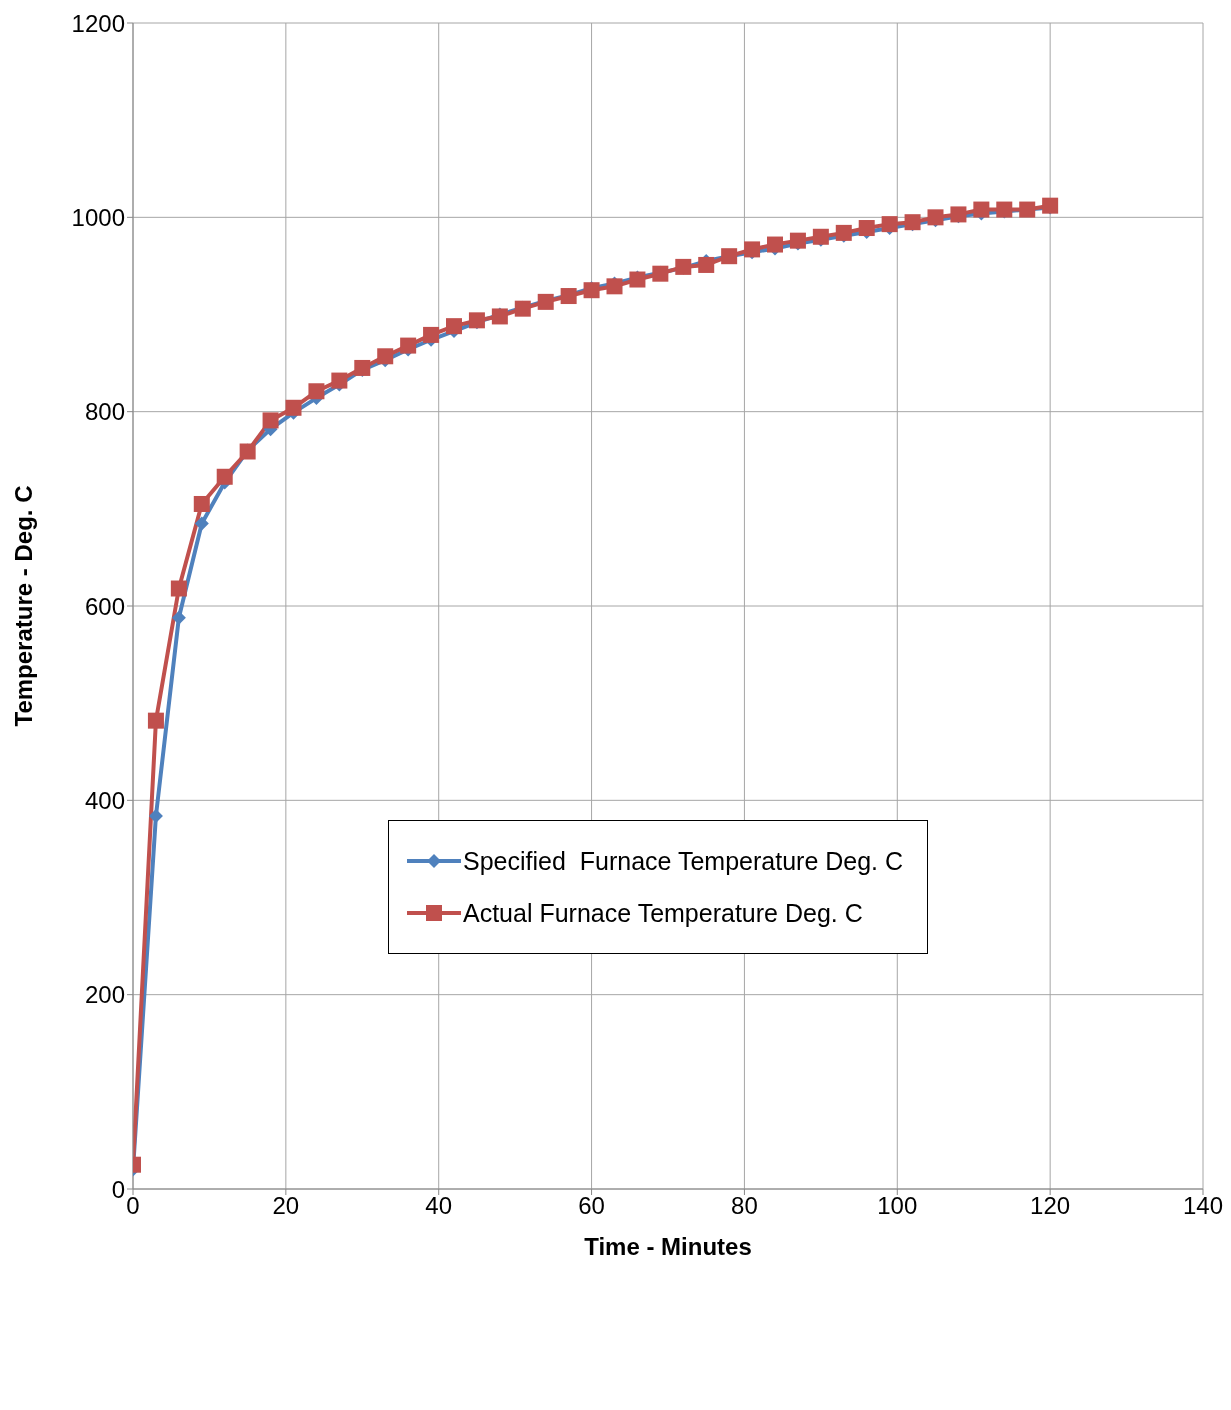 The image size is (1231, 1410). I want to click on legend-label: Specified Furnace Temperature Deg. C, so click(683, 861).